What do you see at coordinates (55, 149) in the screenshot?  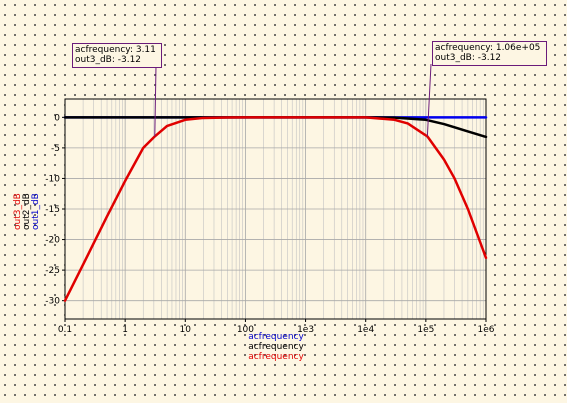 I see `y-tick-label: -5` at bounding box center [55, 149].